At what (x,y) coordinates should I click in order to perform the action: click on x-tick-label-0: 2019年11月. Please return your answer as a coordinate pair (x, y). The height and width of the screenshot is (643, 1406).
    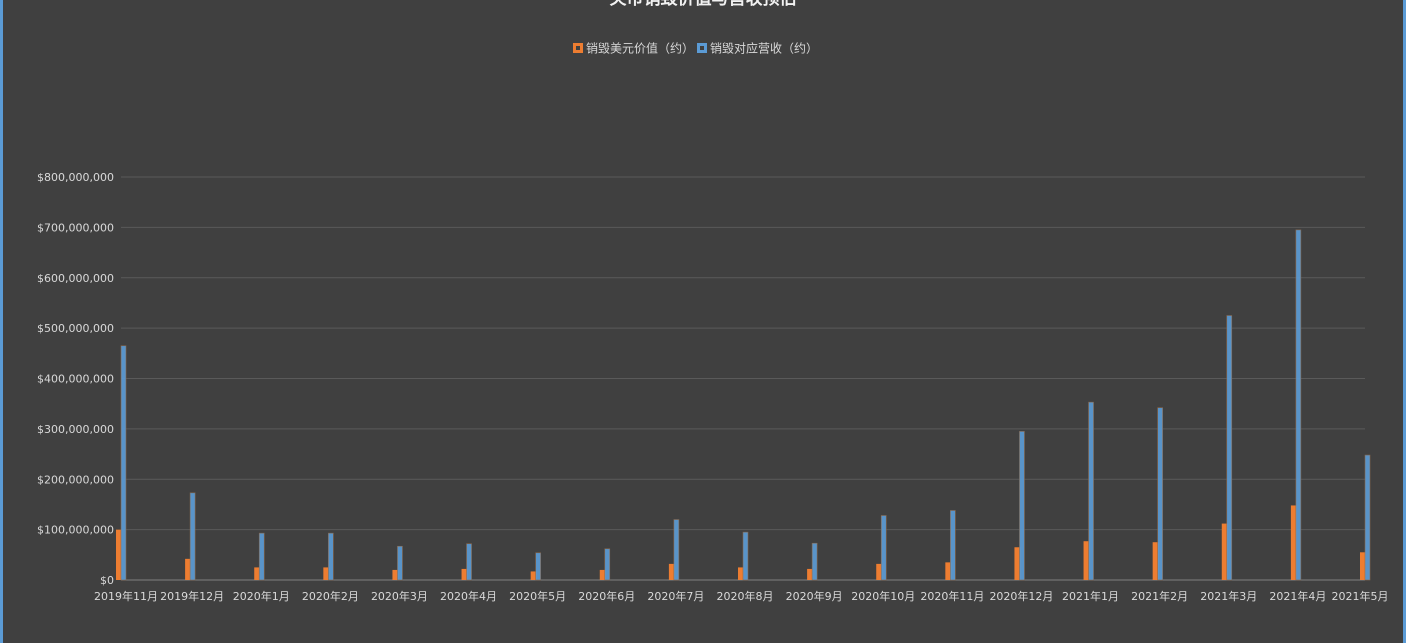
    Looking at the image, I should click on (126, 596).